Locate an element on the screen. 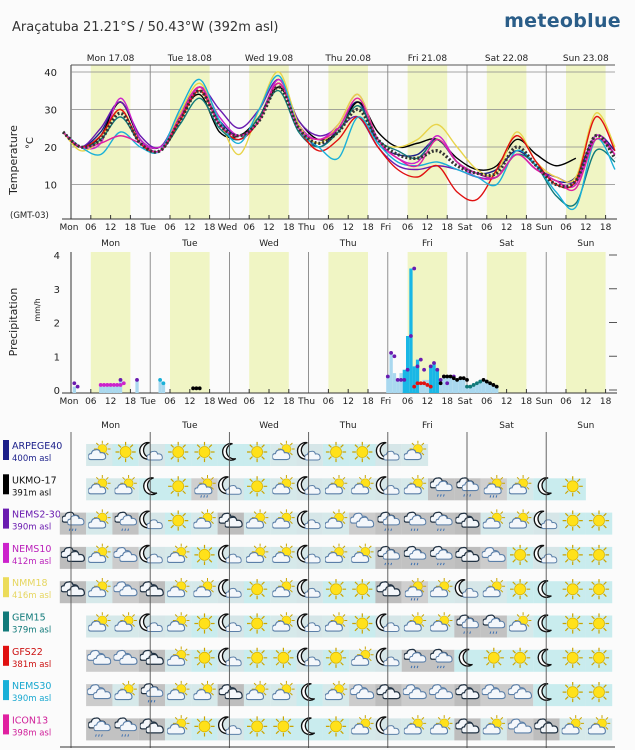 This screenshot has height=750, width=635. model-name: NMM18 is located at coordinates (30, 583).